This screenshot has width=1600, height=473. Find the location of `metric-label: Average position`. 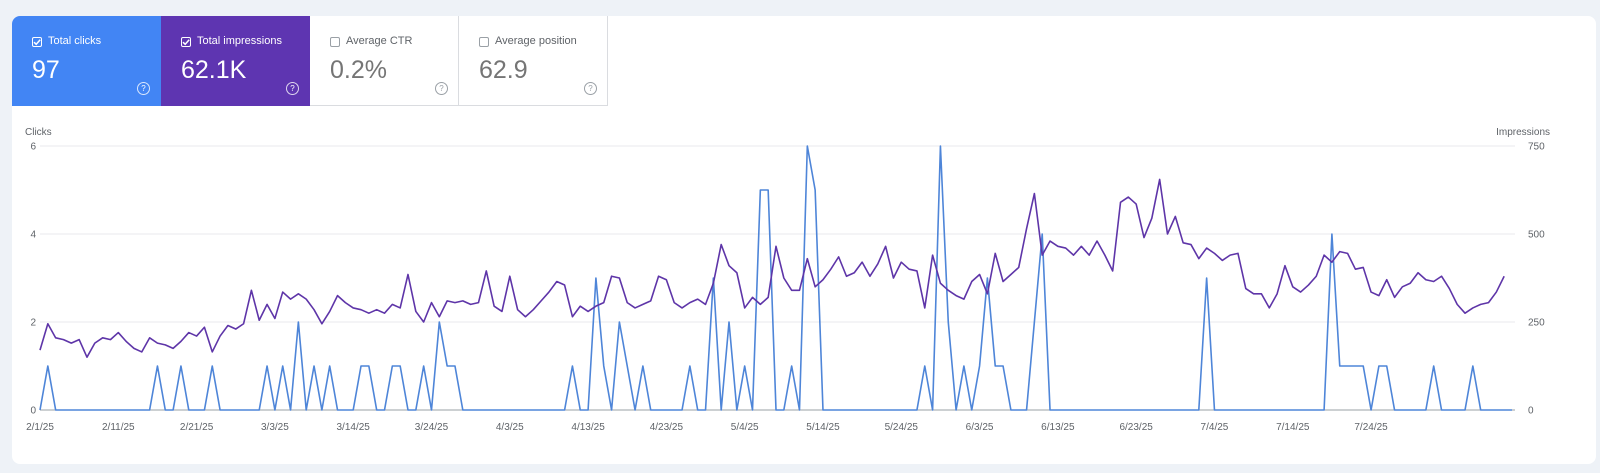

metric-label: Average position is located at coordinates (536, 41).